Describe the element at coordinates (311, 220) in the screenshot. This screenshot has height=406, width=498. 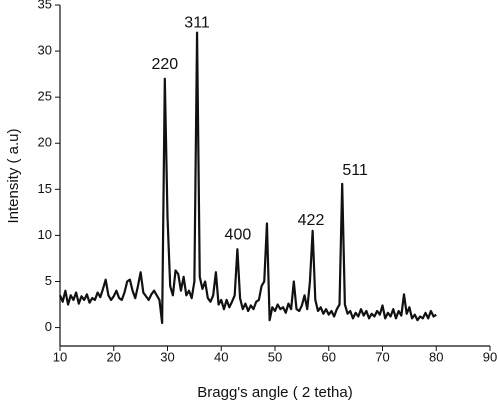
I see `peak-label: 422` at that location.